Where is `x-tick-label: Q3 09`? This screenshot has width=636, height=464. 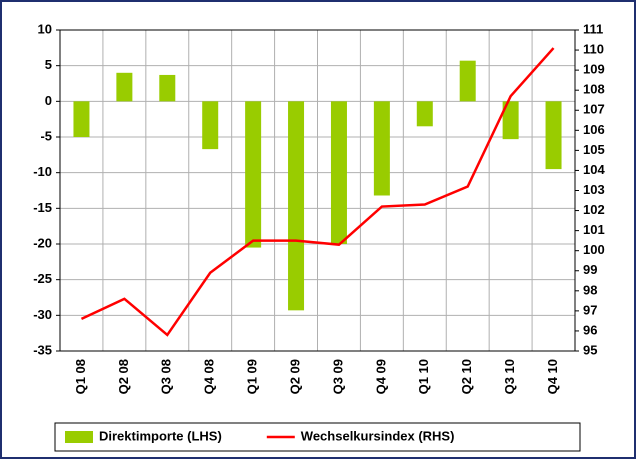
x-tick-label: Q3 09 is located at coordinates (337, 376).